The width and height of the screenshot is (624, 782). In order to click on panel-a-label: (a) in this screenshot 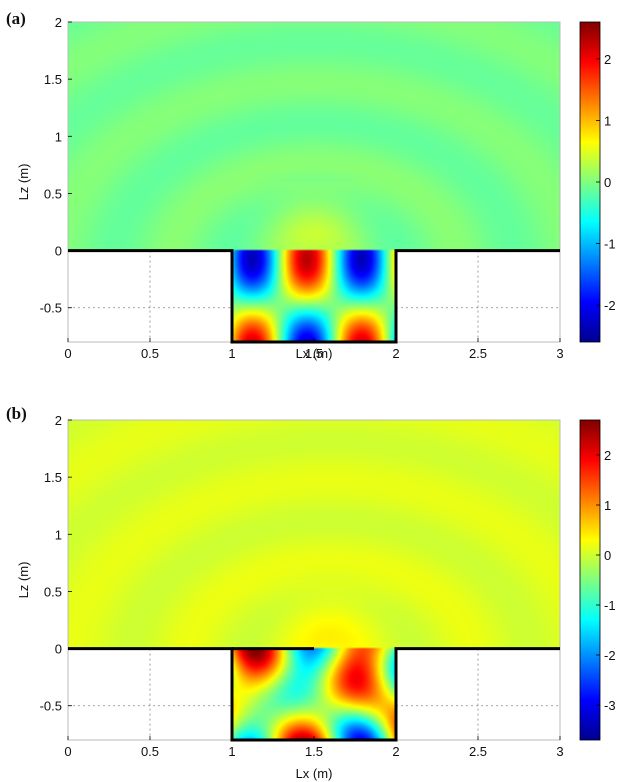, I will do `click(16, 18)`.